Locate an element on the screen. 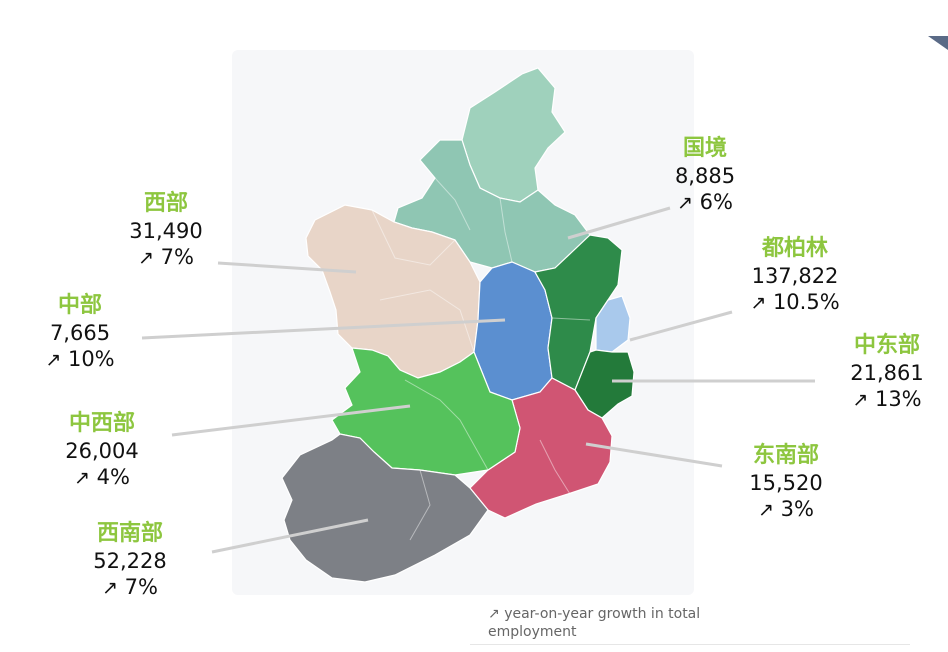 This screenshot has height=652, width=948. divider is located at coordinates (690, 644).